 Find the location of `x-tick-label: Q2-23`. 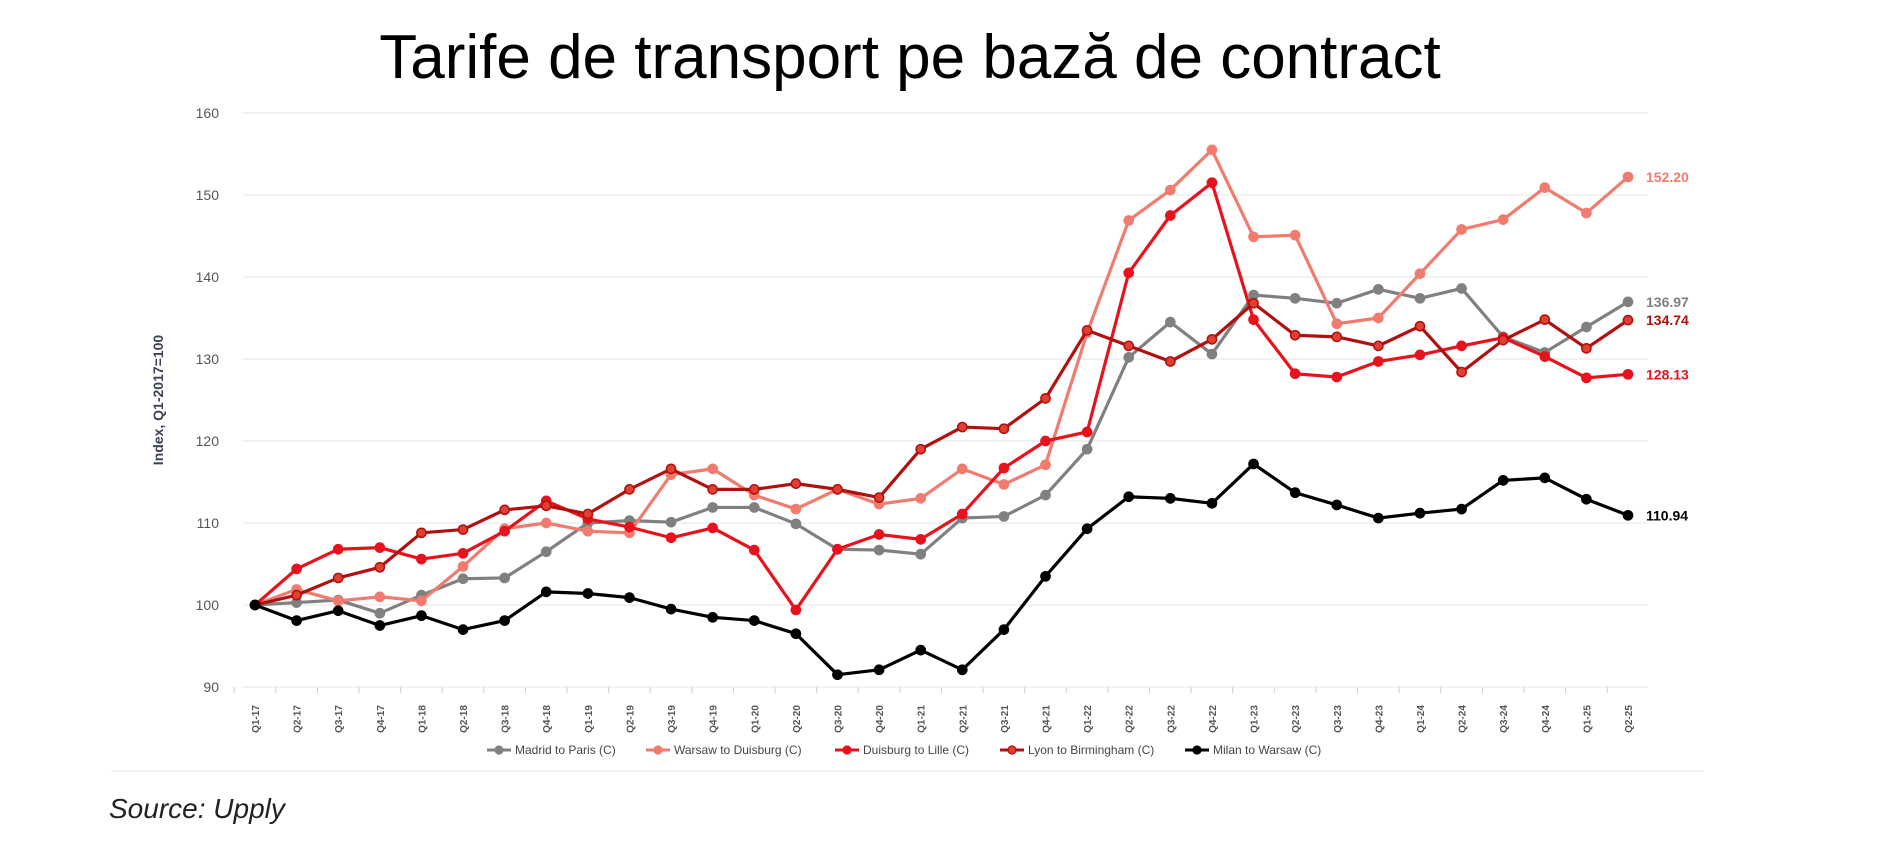

x-tick-label: Q2-23 is located at coordinates (1296, 719).